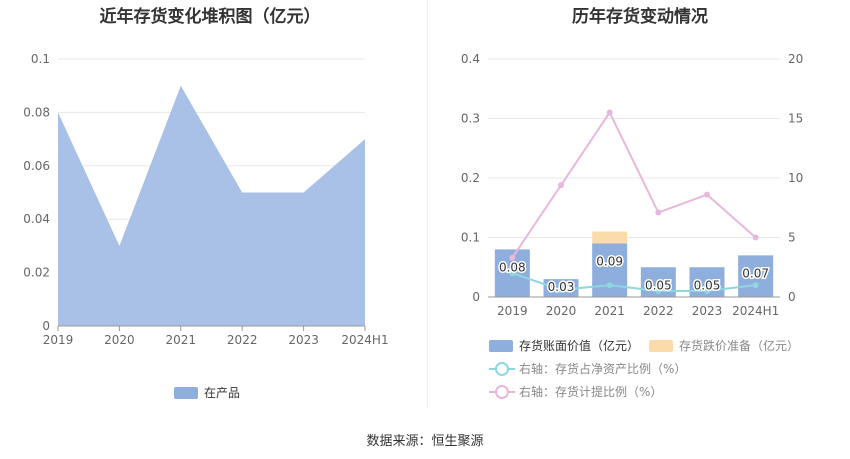 The height and width of the screenshot is (459, 850). I want to click on legend-reserve: 存货跌价准备（亿元）, so click(724, 345).